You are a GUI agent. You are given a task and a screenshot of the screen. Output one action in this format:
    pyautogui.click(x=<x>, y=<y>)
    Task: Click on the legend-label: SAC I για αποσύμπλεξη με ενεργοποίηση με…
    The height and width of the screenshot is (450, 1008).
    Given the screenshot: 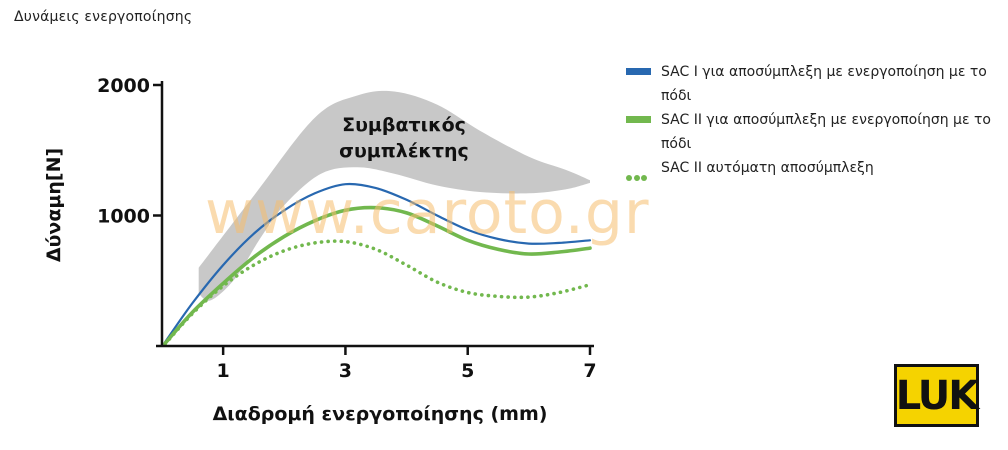 What is the action you would take?
    pyautogui.click(x=824, y=84)
    